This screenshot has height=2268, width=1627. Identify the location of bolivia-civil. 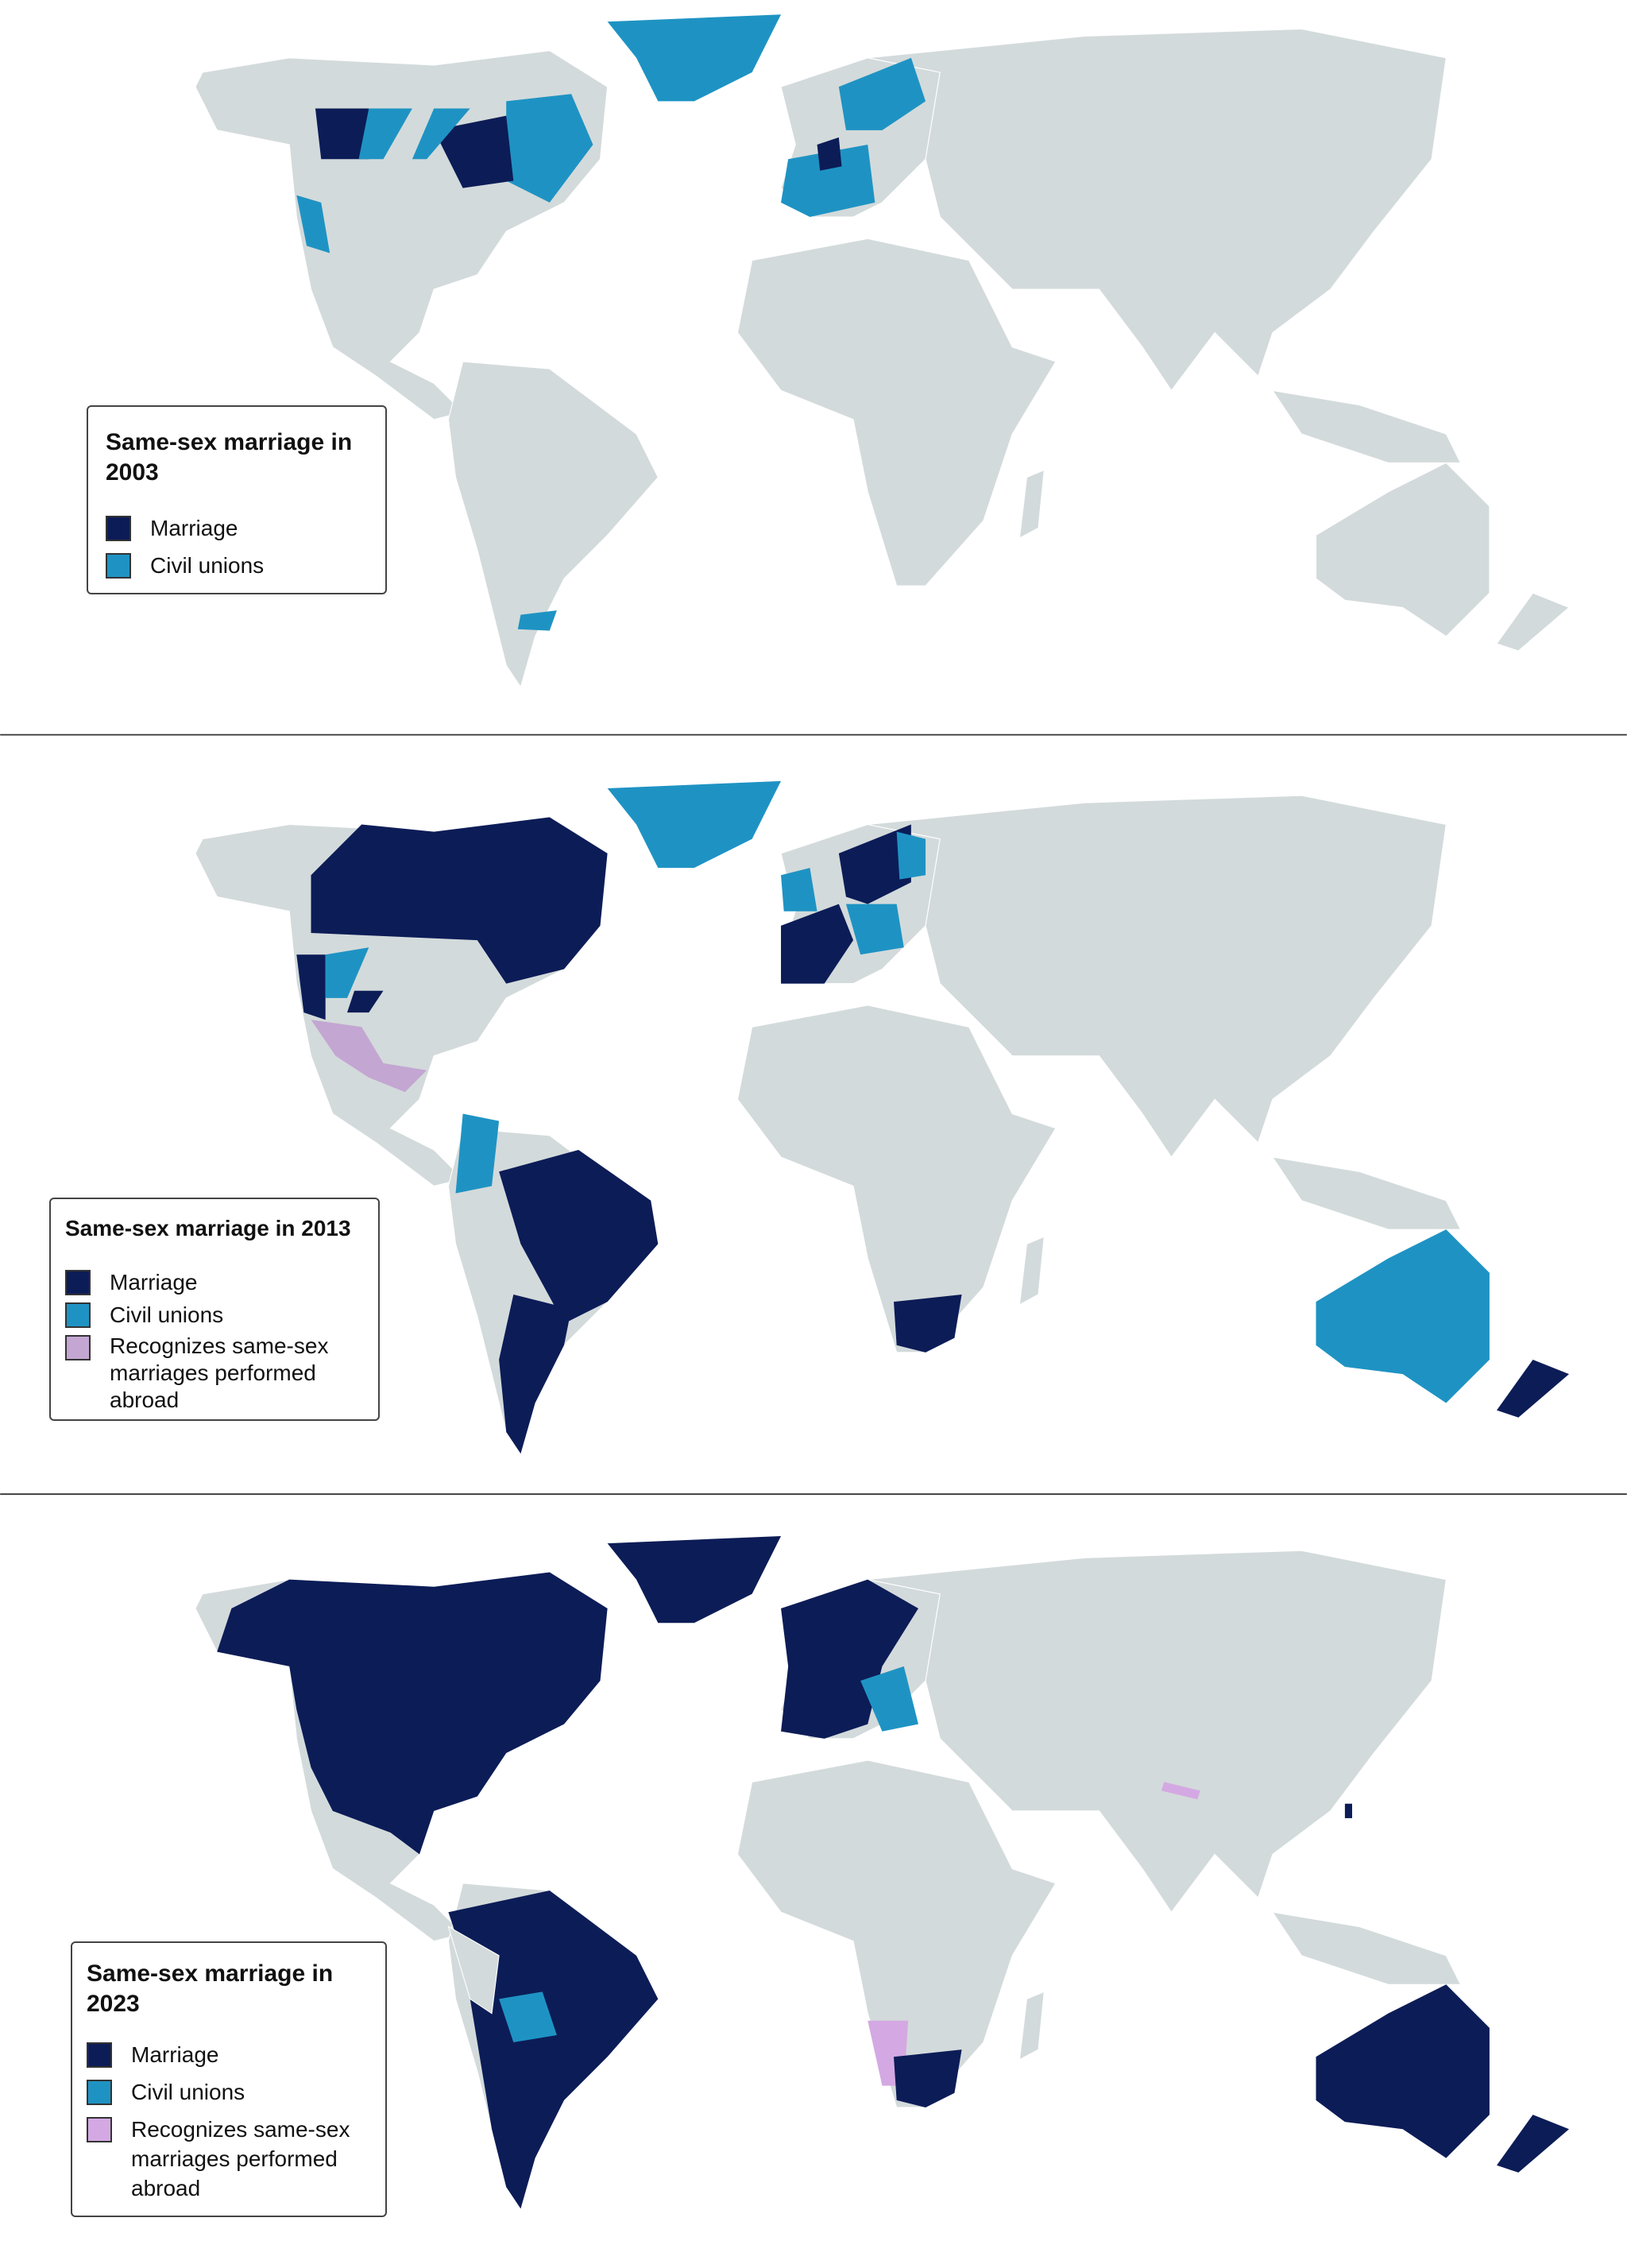
(528, 2017).